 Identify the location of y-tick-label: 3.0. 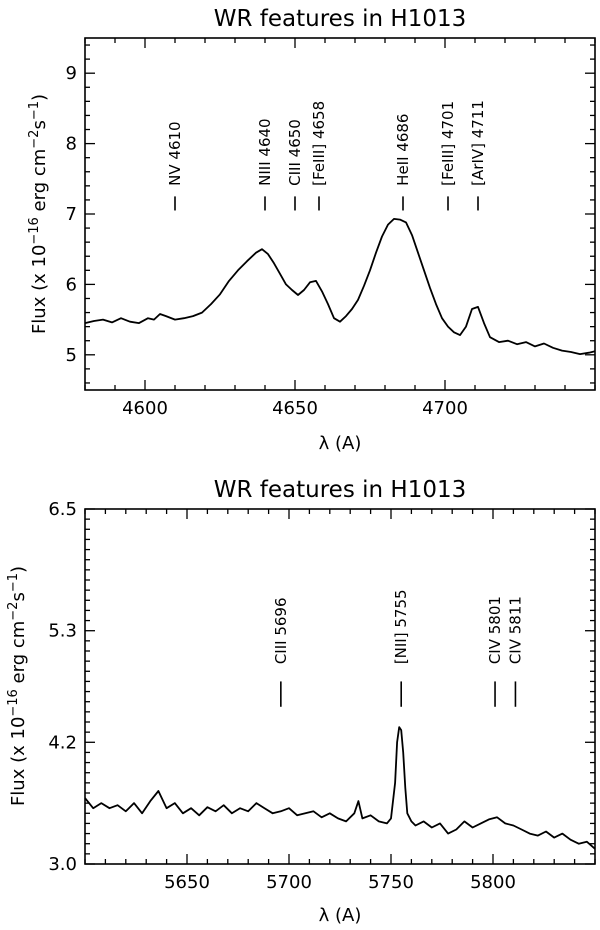
(62, 864).